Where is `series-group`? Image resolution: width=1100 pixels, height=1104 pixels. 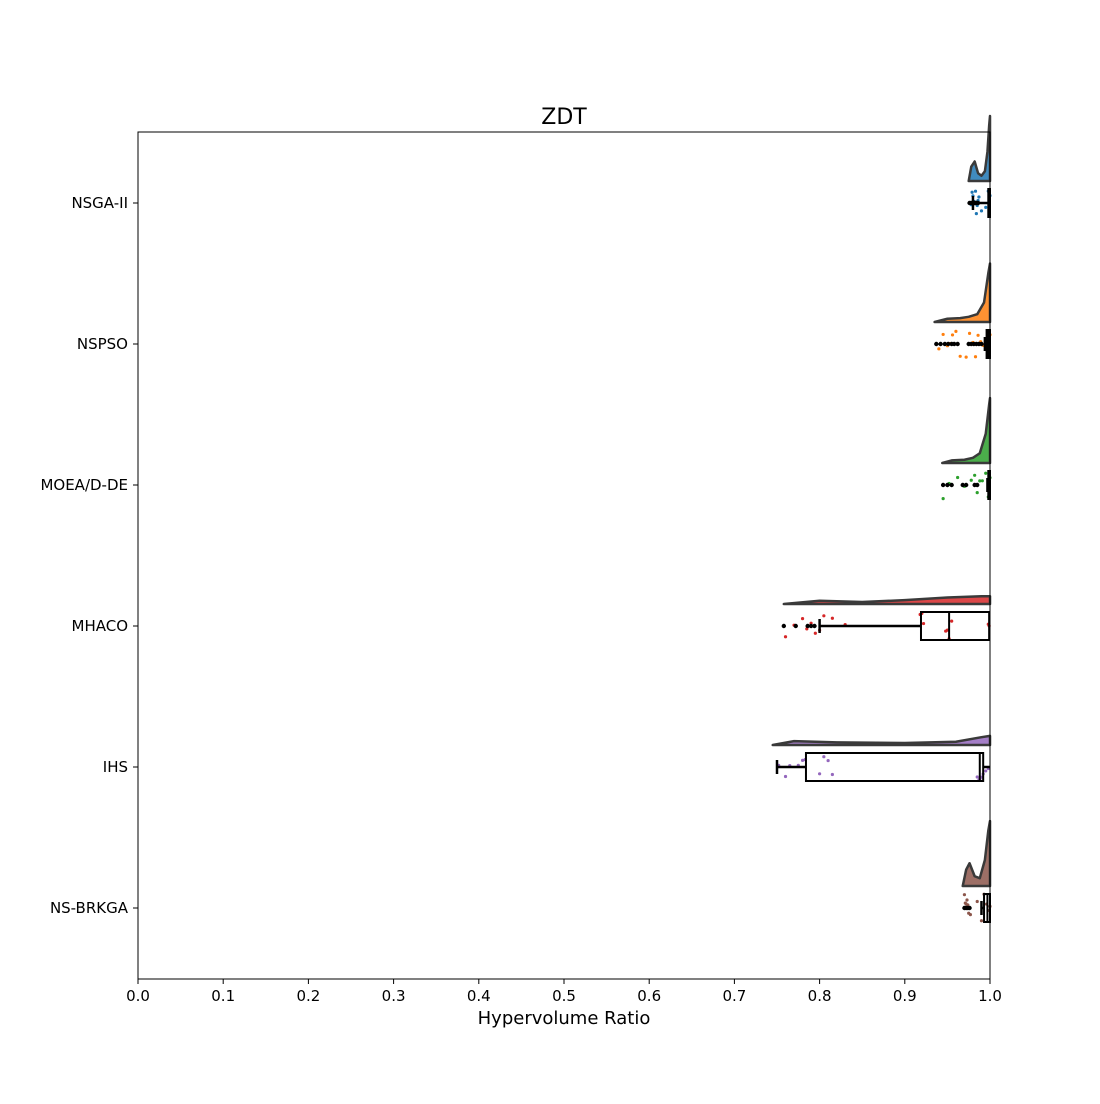
series-group is located at coordinates (962, 310).